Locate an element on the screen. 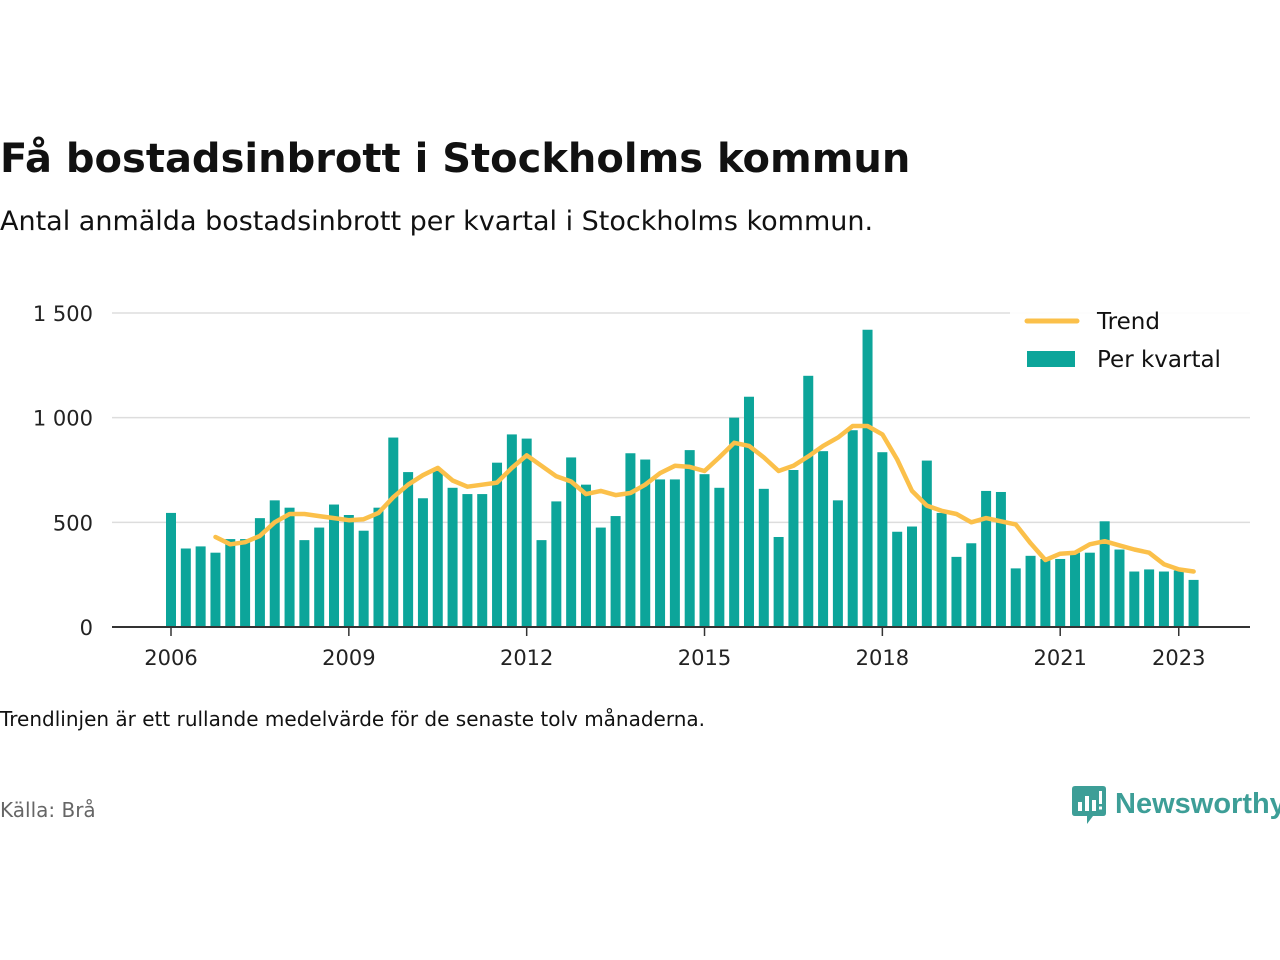  brand-name: Newsworthy is located at coordinates (1197, 803).